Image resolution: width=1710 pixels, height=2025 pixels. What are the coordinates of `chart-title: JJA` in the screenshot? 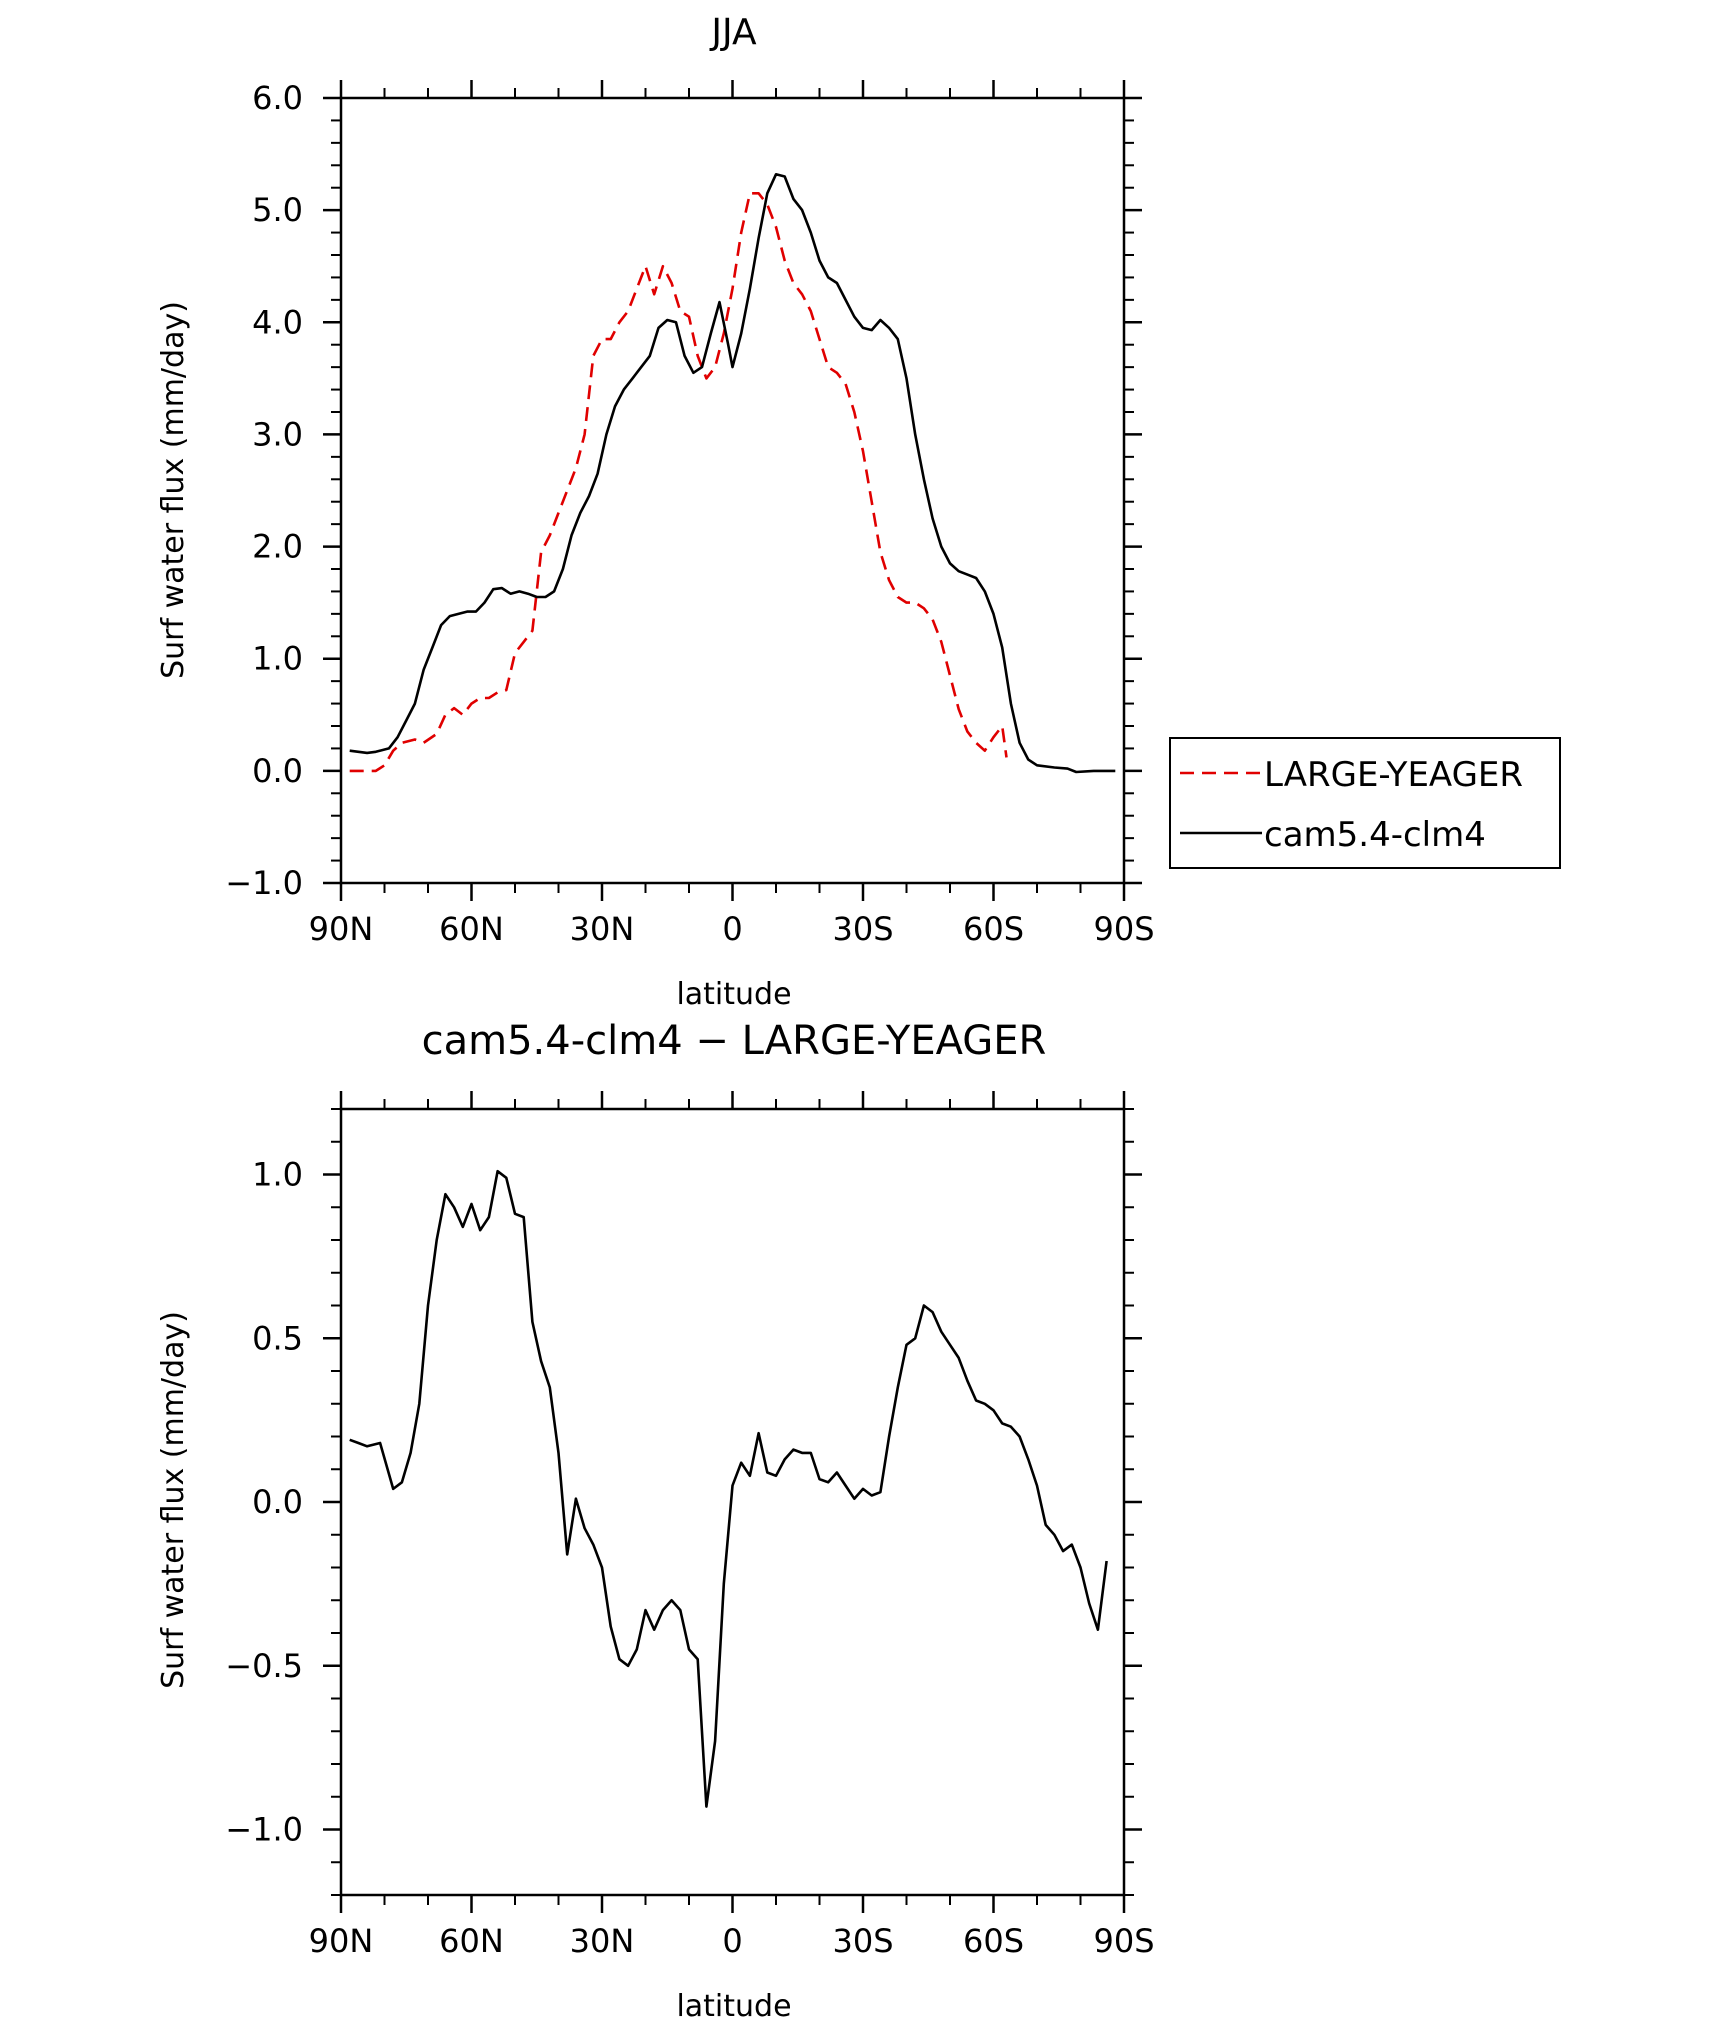 It's located at (733, 32).